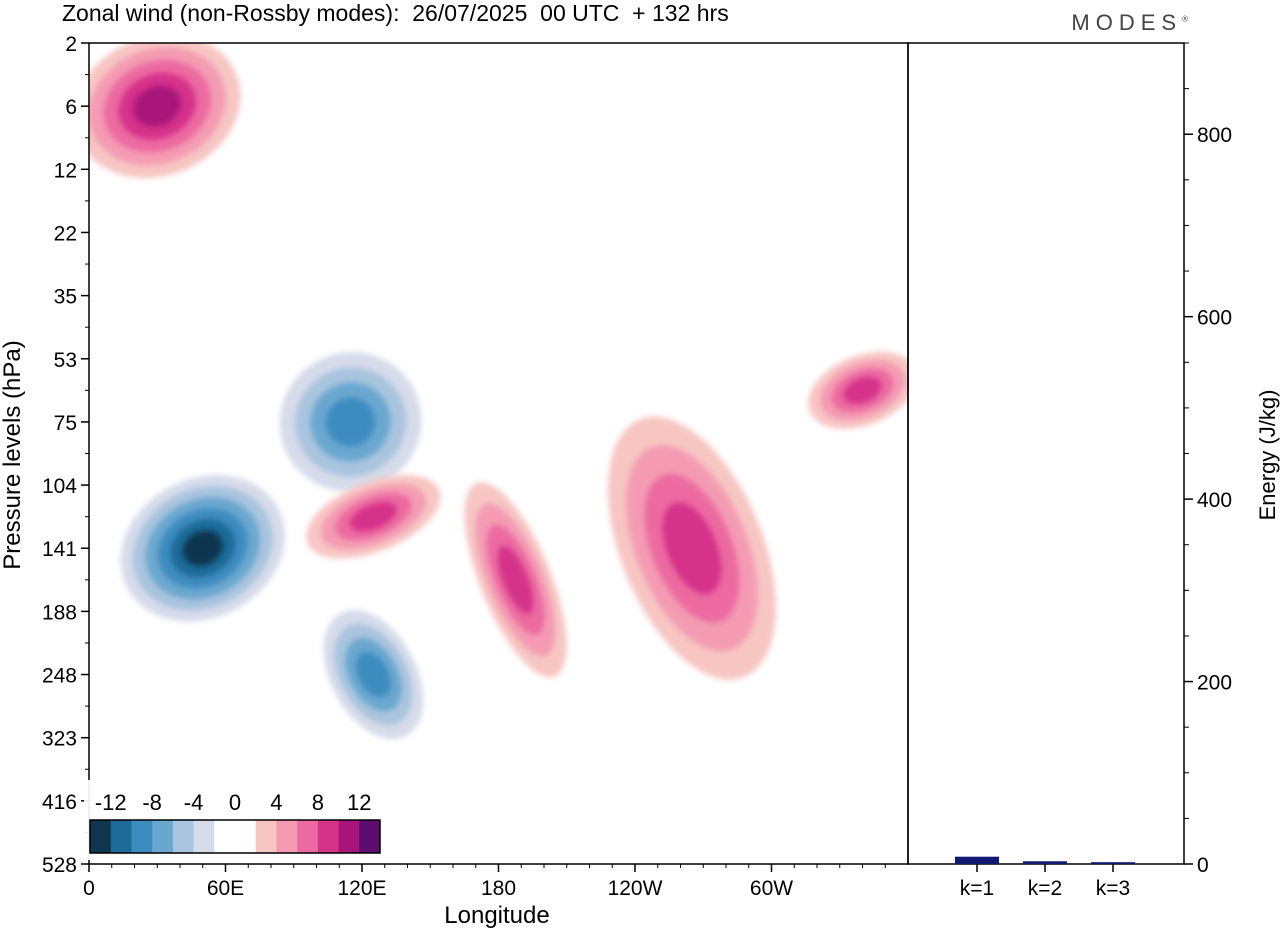  Describe the element at coordinates (1045, 888) in the screenshot. I see `energy-category-label: k=2` at that location.